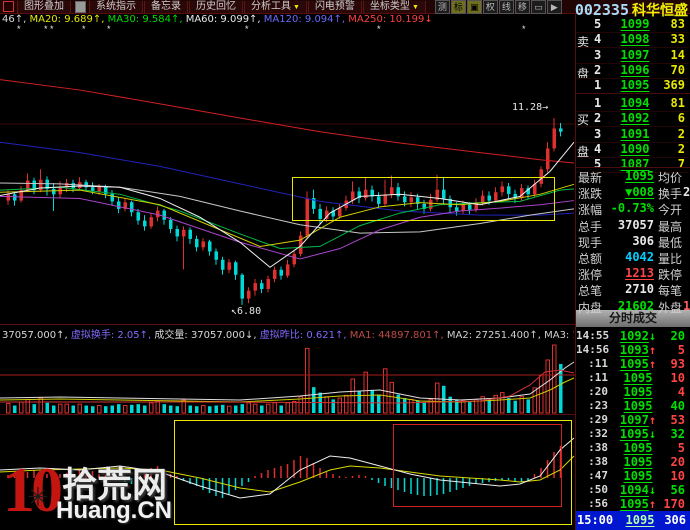  What do you see at coordinates (80, 6) in the screenshot?
I see `lock-icon` at bounding box center [80, 6].